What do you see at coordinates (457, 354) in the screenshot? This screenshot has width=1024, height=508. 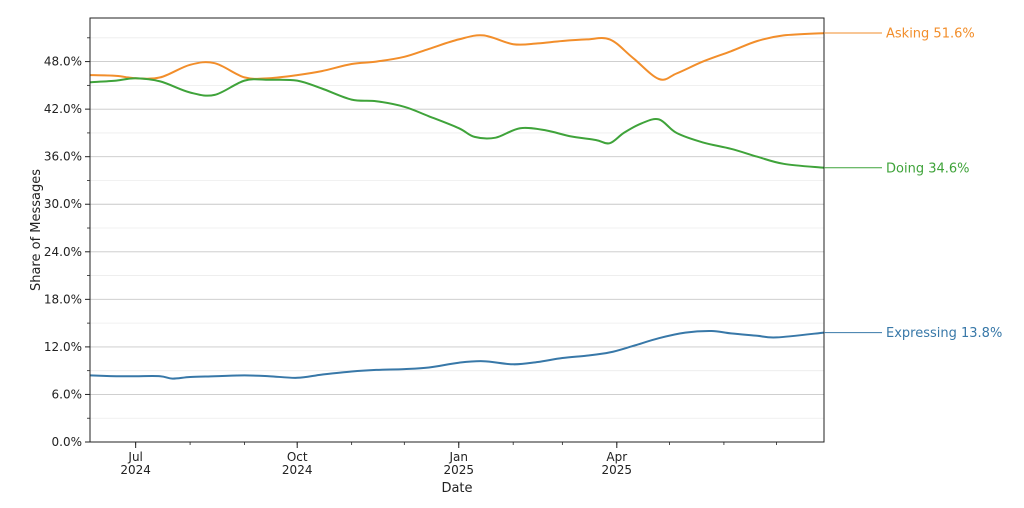 I see `series-line-expressing` at bounding box center [457, 354].